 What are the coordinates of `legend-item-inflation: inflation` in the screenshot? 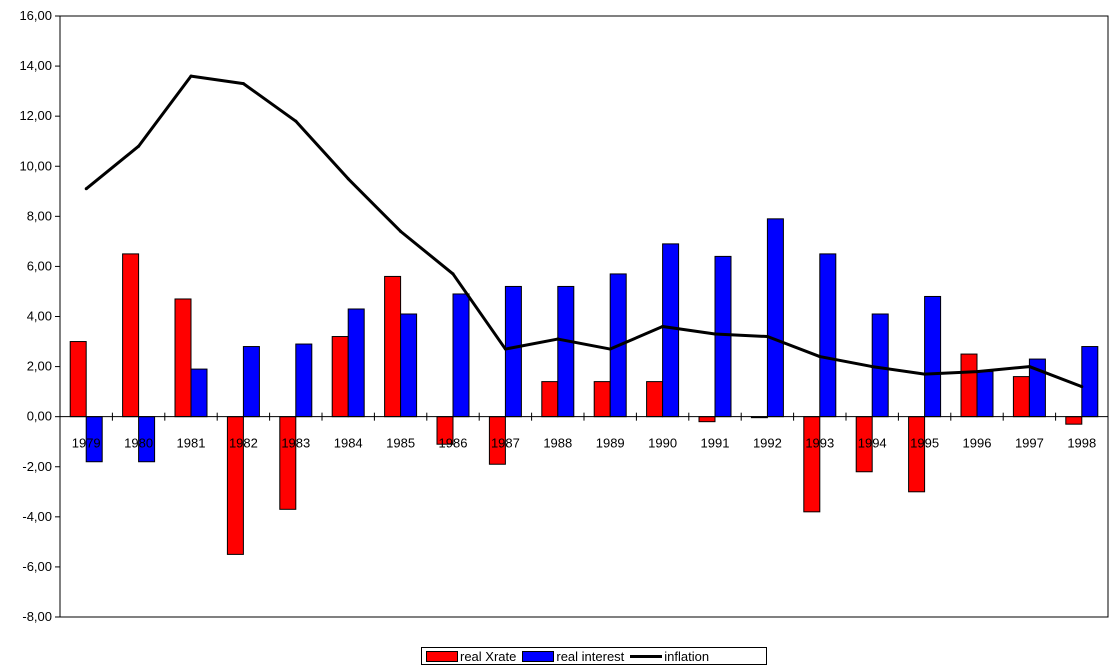 It's located at (669, 656).